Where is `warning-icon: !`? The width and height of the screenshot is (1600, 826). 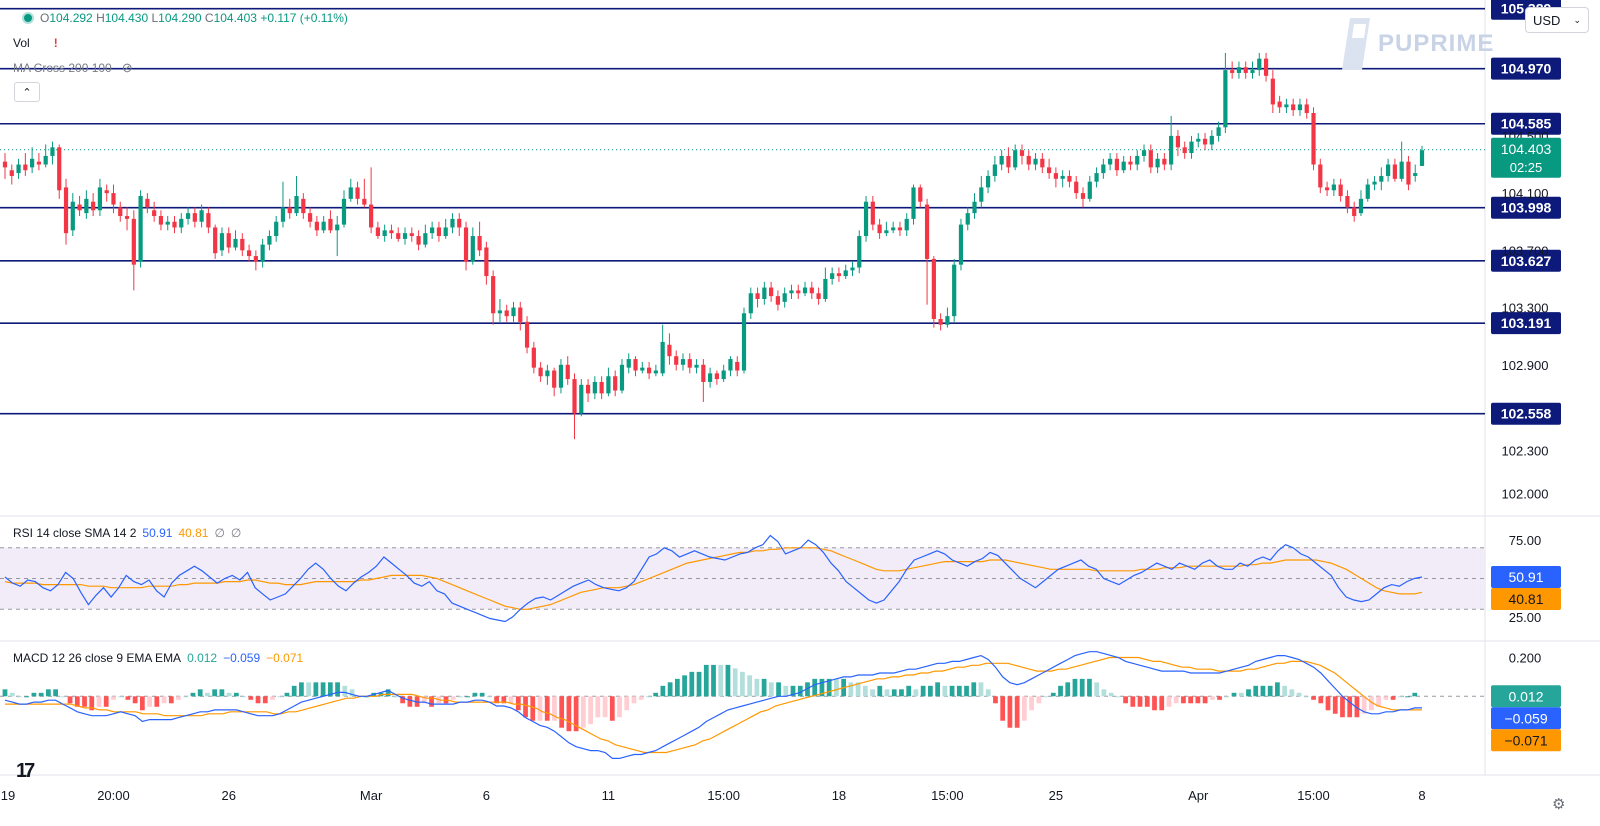
warning-icon: ! is located at coordinates (55, 43).